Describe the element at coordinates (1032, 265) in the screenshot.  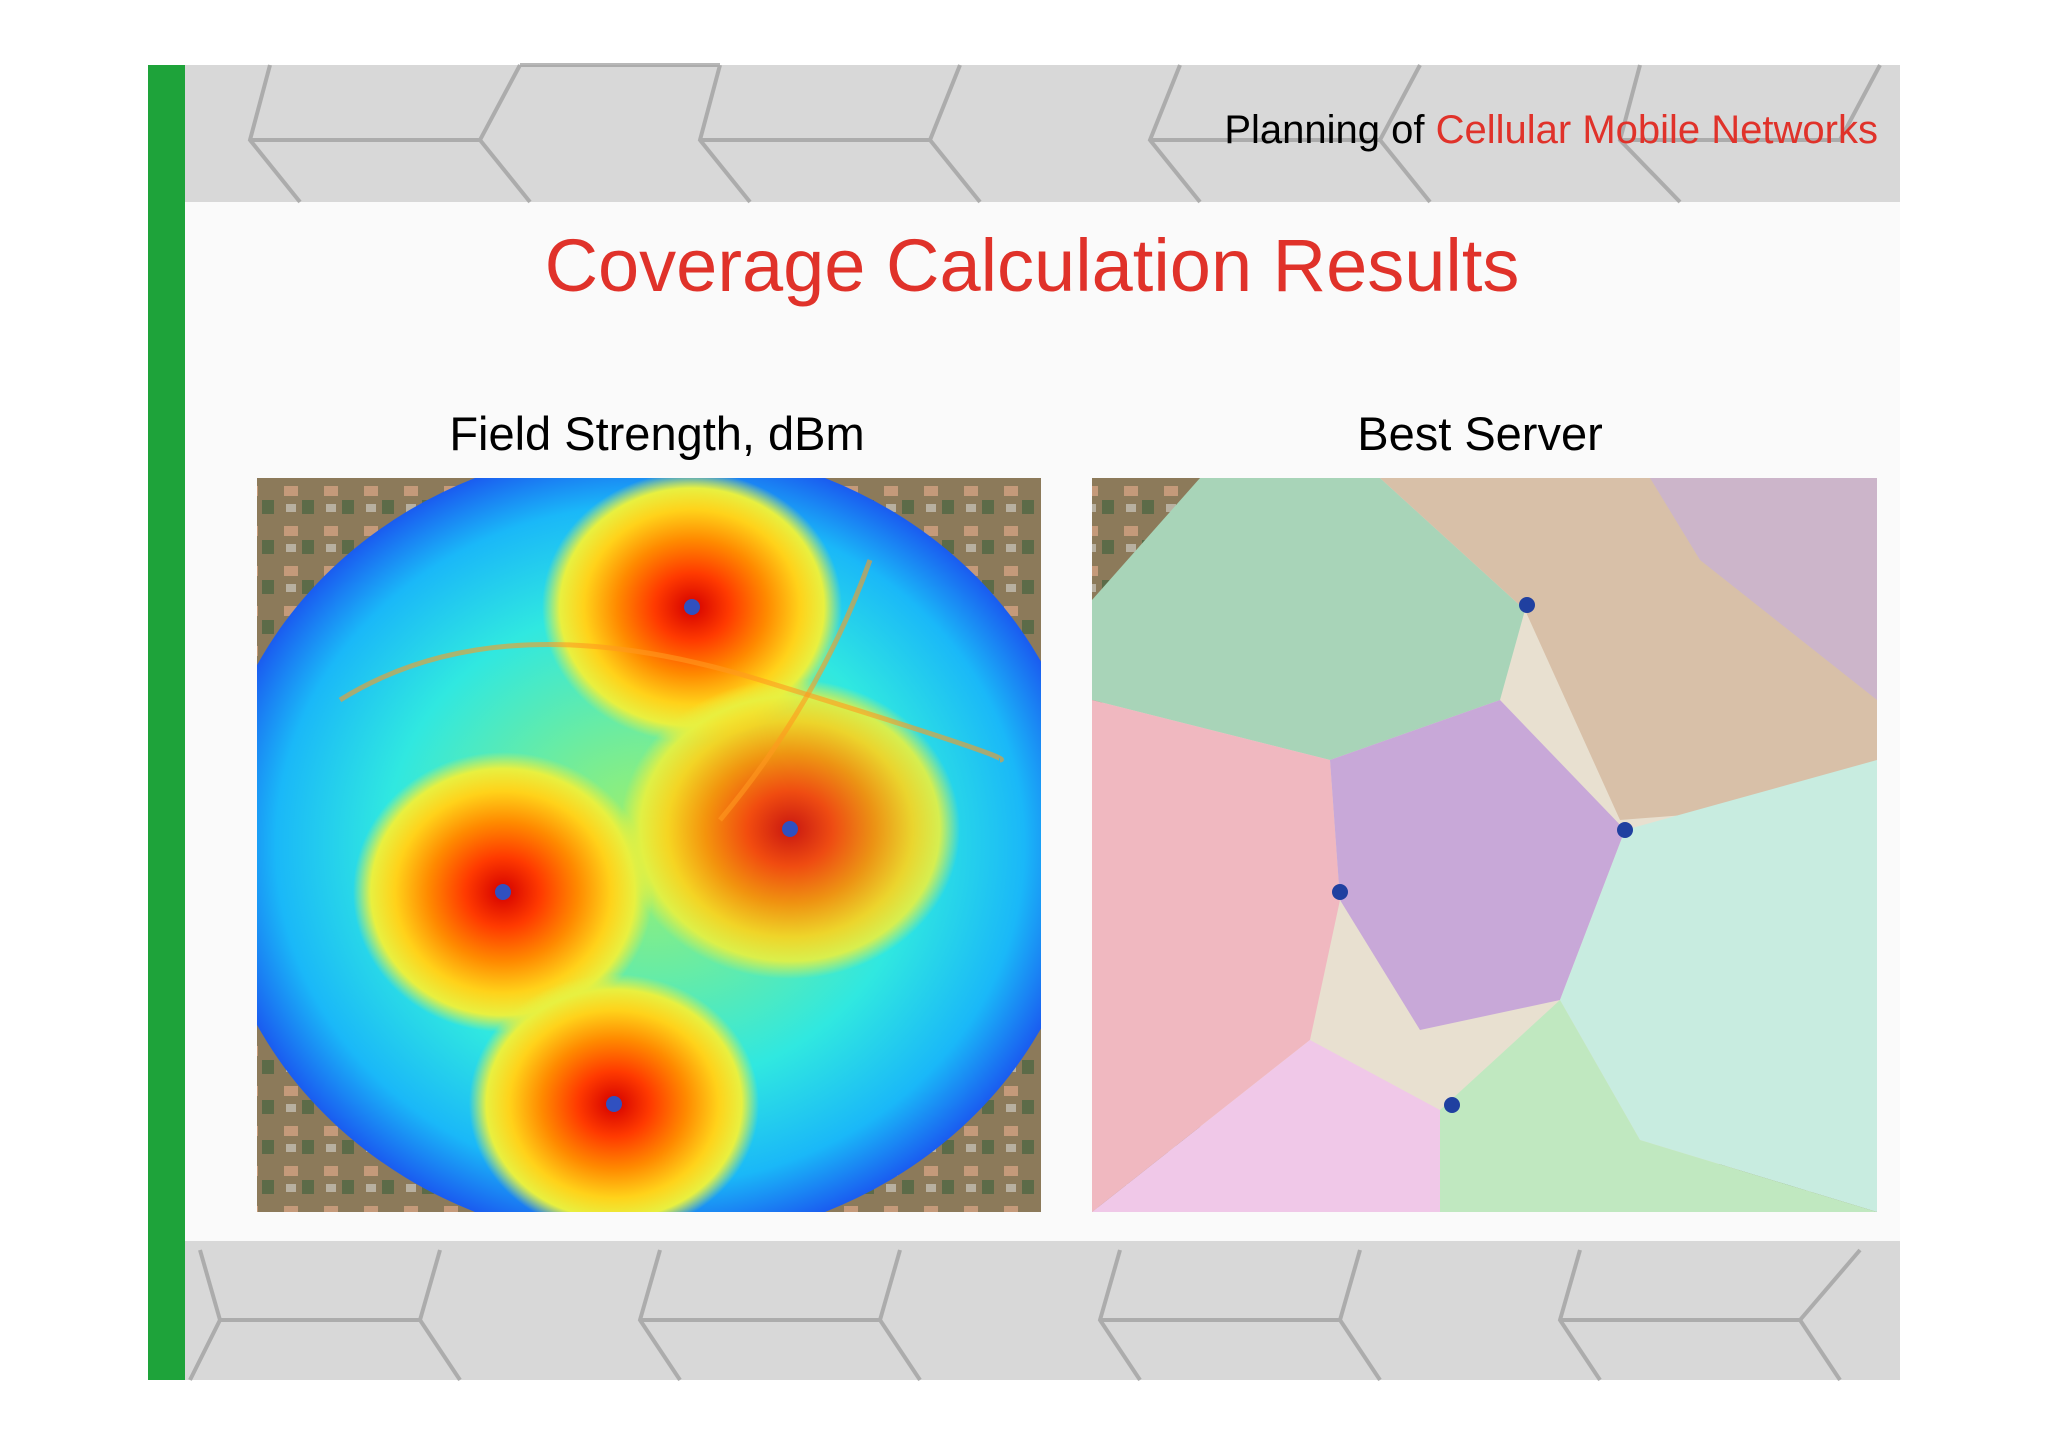
I see `slide-title: Coverage Calculation Results` at that location.